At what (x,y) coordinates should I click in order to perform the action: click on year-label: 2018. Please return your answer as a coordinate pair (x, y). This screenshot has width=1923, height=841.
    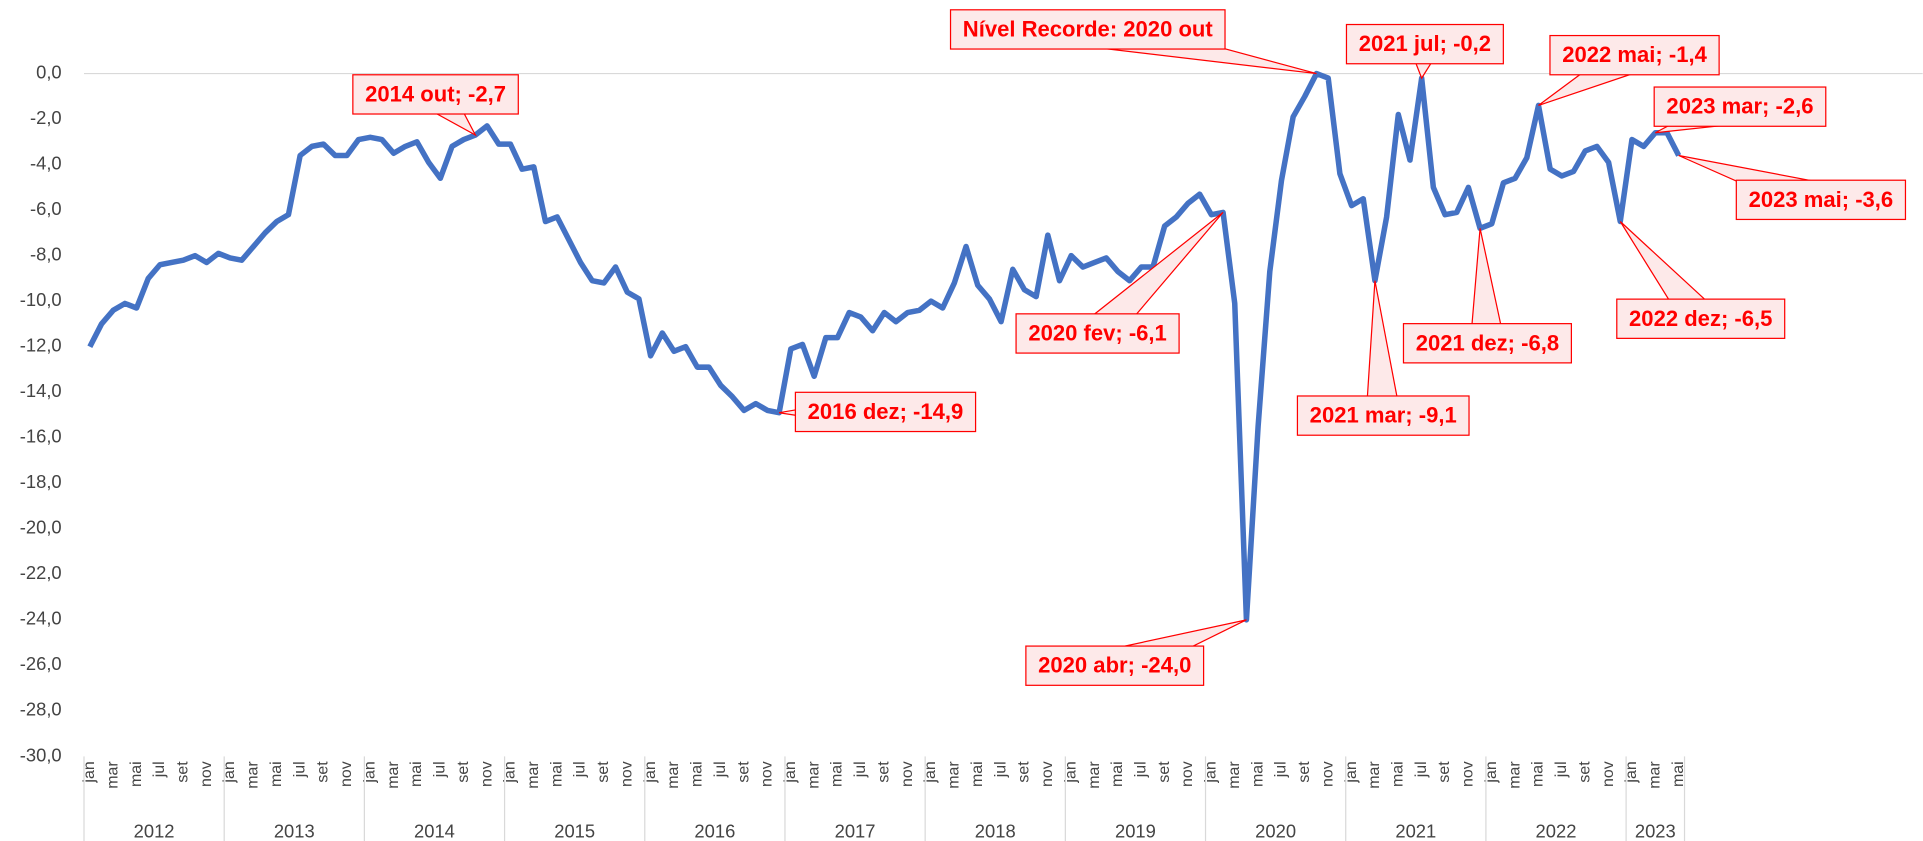
    Looking at the image, I should click on (995, 830).